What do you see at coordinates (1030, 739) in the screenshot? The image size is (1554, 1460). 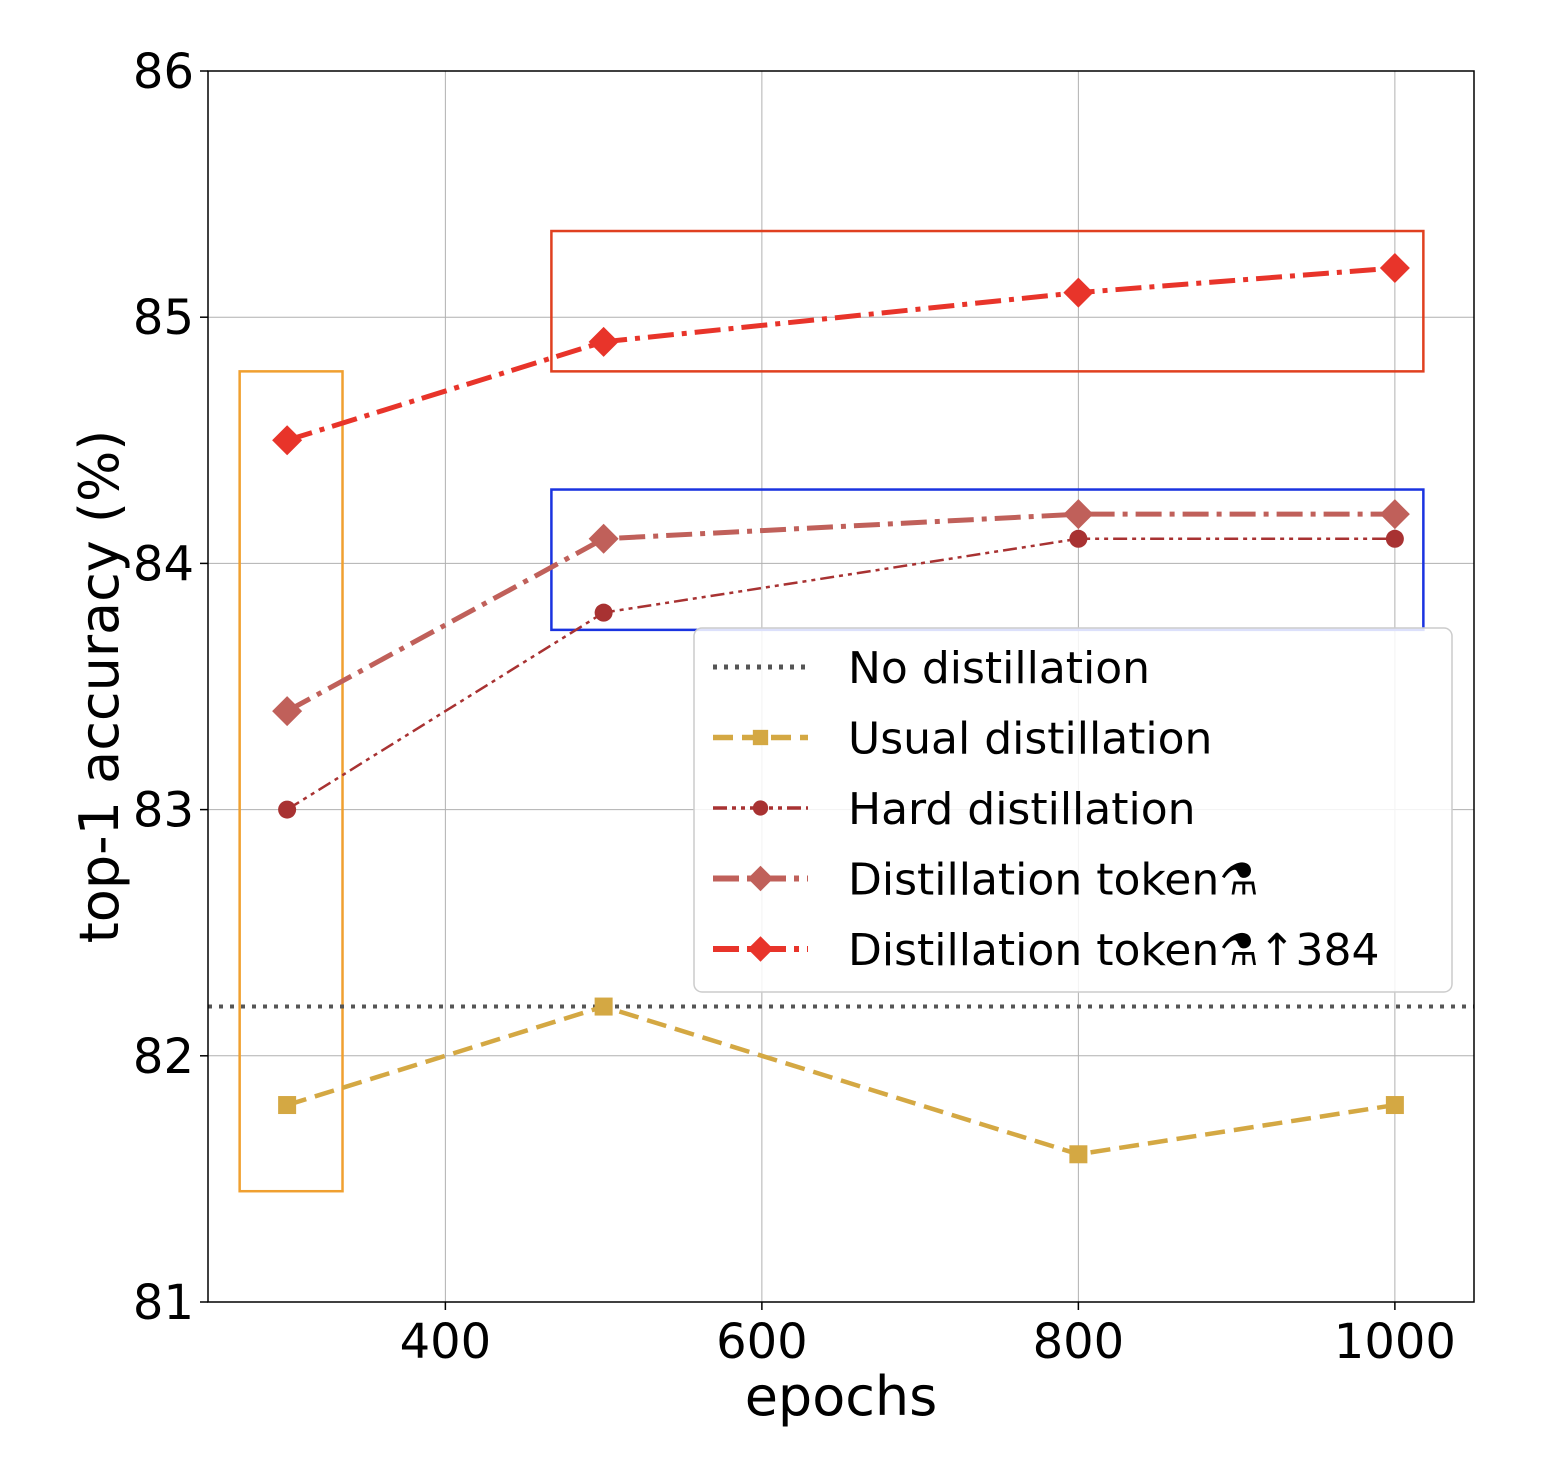 I see `legend-label: Usual distillation` at bounding box center [1030, 739].